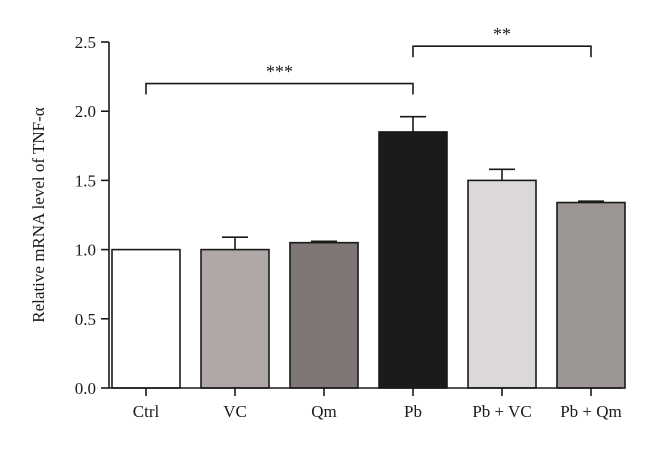 The width and height of the screenshot is (660, 461). I want to click on significance-label: **, so click(502, 34).